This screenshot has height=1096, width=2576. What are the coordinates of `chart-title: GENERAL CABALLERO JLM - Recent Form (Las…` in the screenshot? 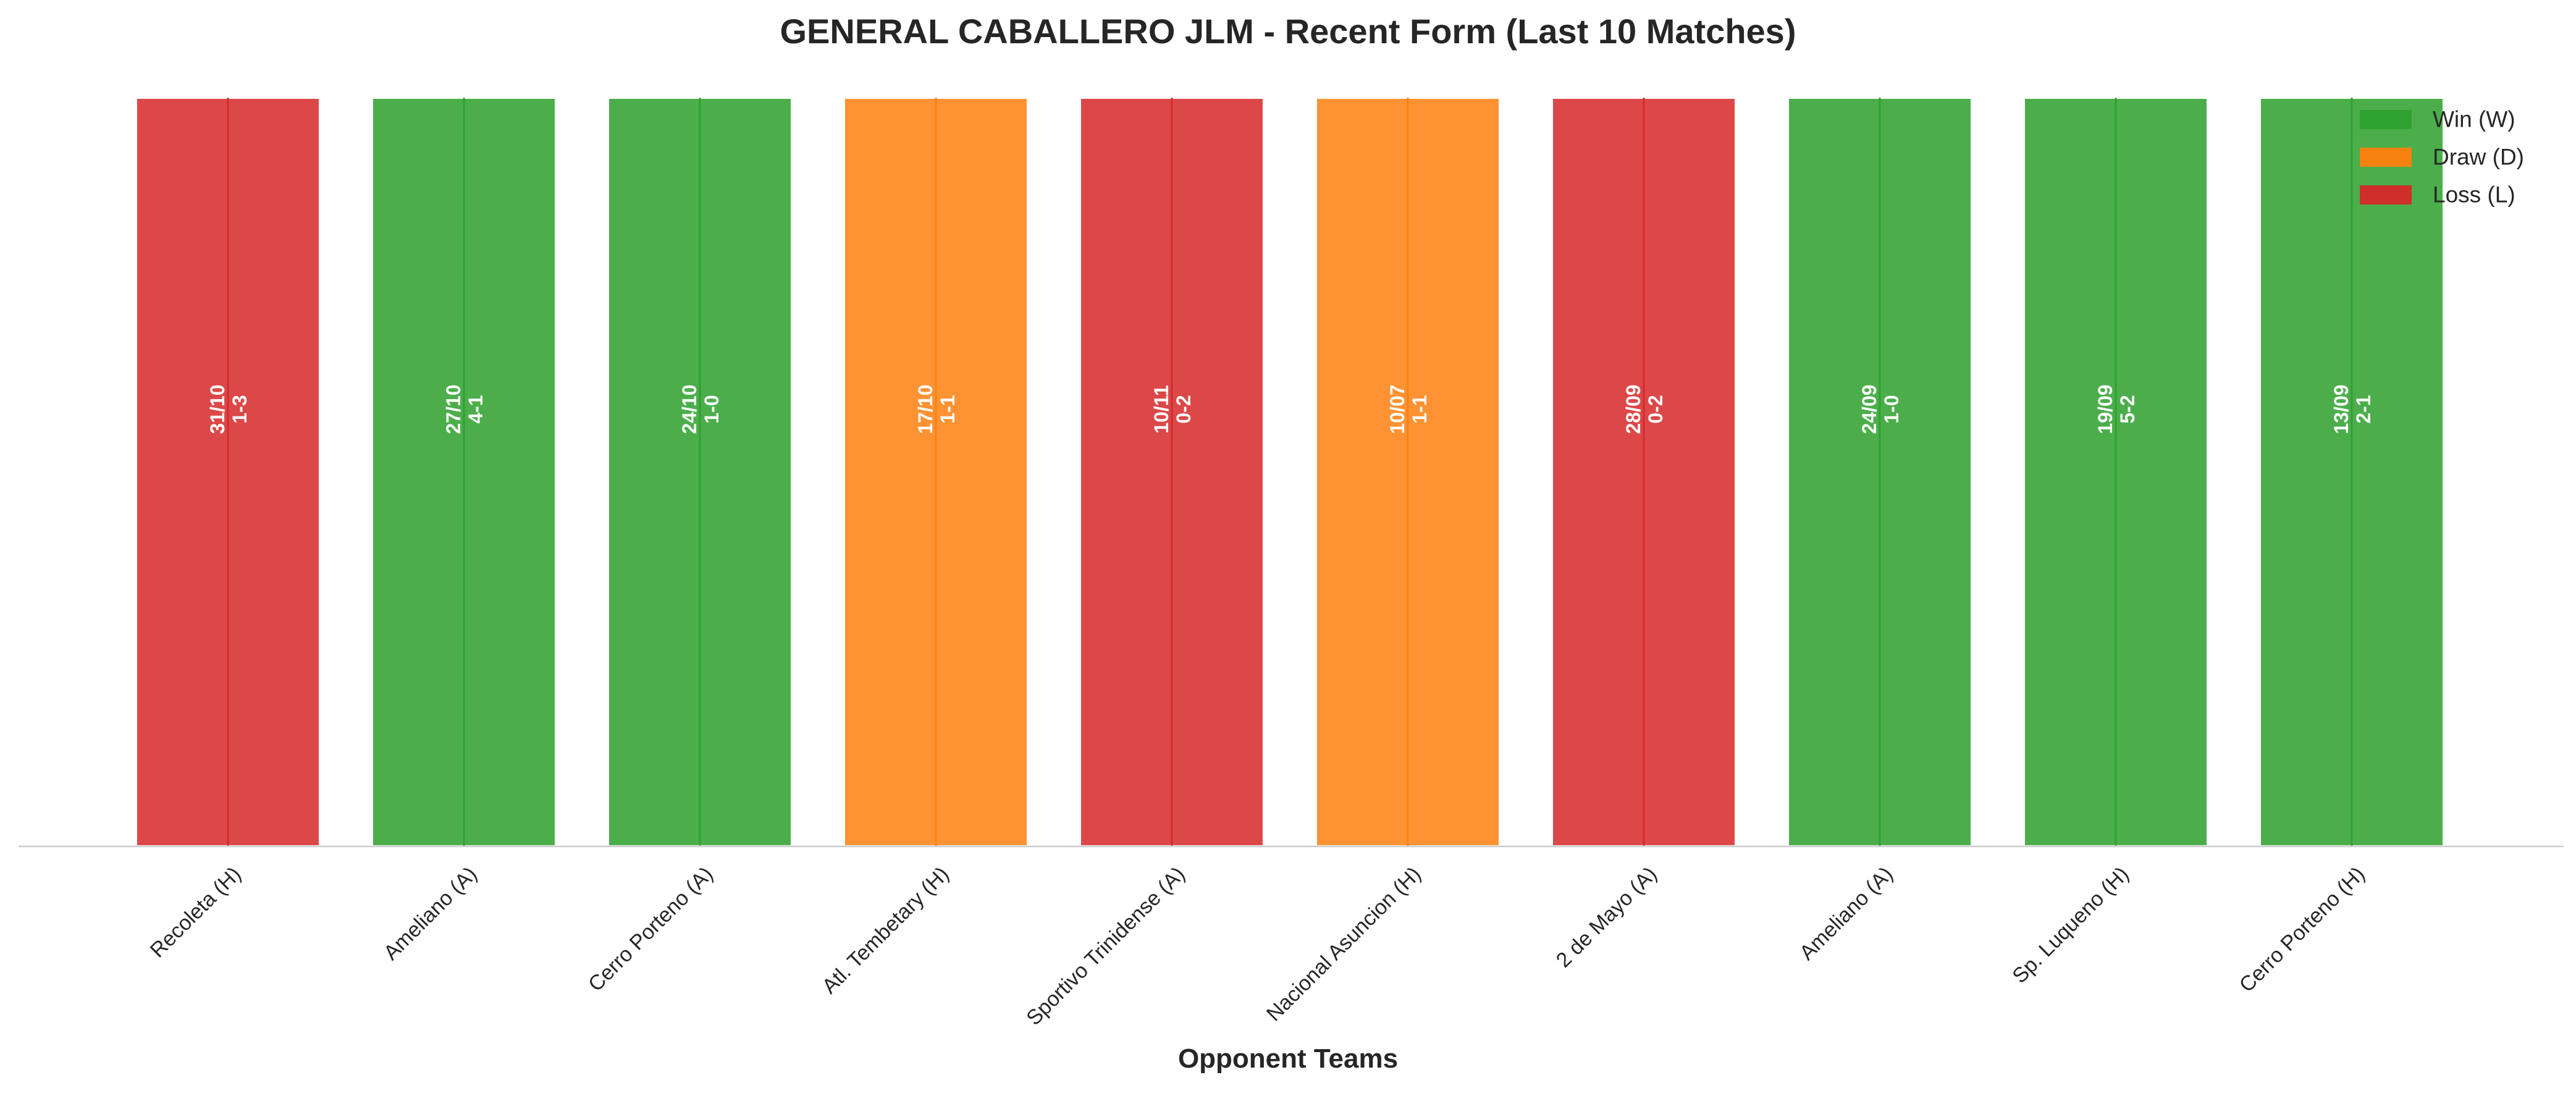 It's located at (1288, 31).